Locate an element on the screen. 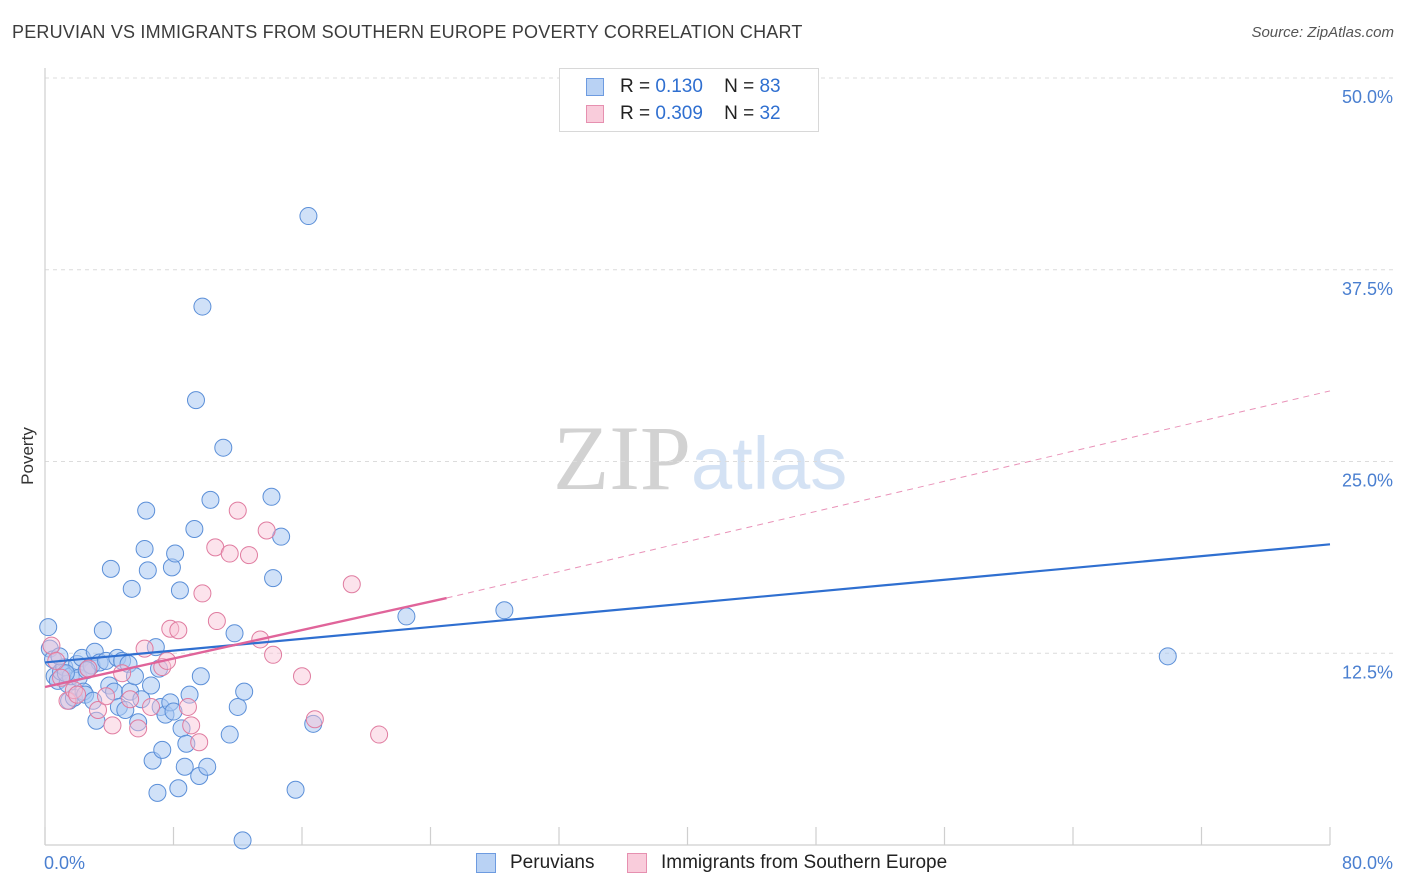 This screenshot has width=1406, height=892. y-tick-label: 37.5% is located at coordinates (1367, 289).